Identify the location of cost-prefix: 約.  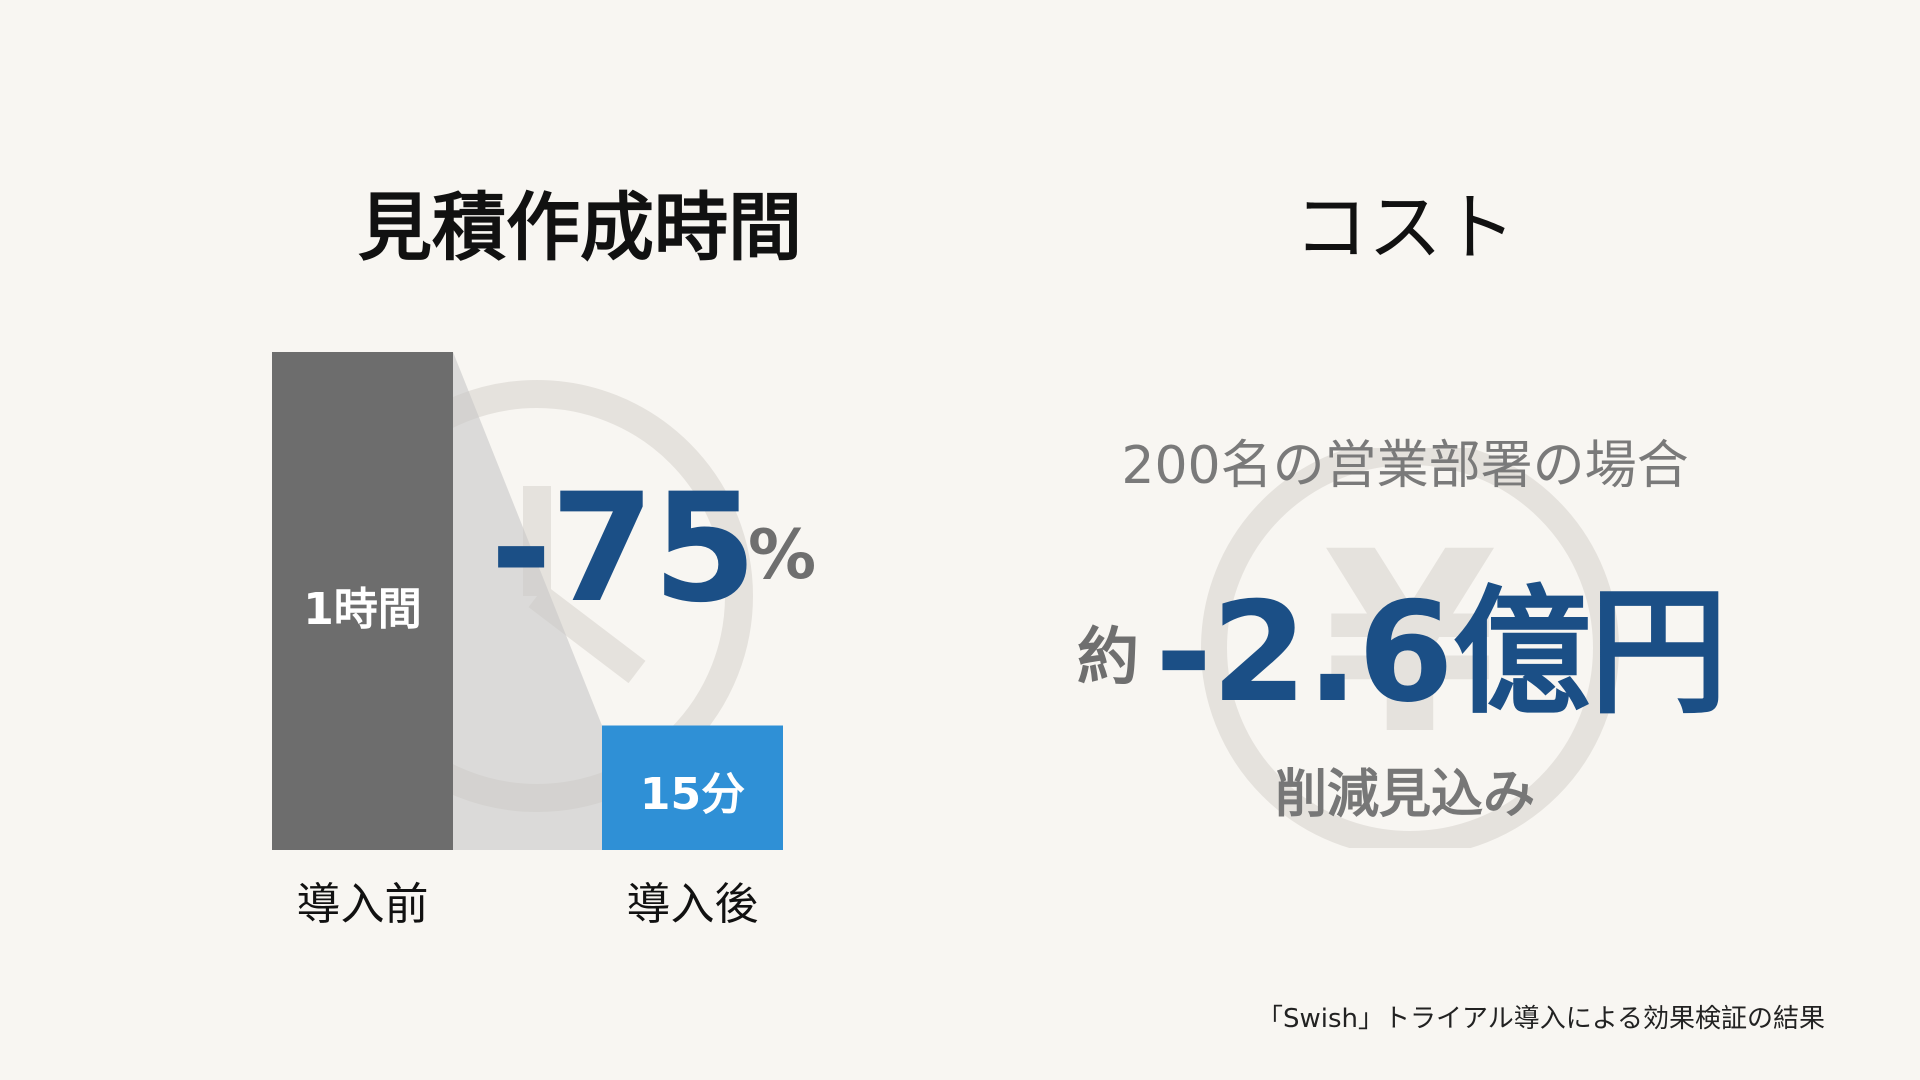
(1108, 656).